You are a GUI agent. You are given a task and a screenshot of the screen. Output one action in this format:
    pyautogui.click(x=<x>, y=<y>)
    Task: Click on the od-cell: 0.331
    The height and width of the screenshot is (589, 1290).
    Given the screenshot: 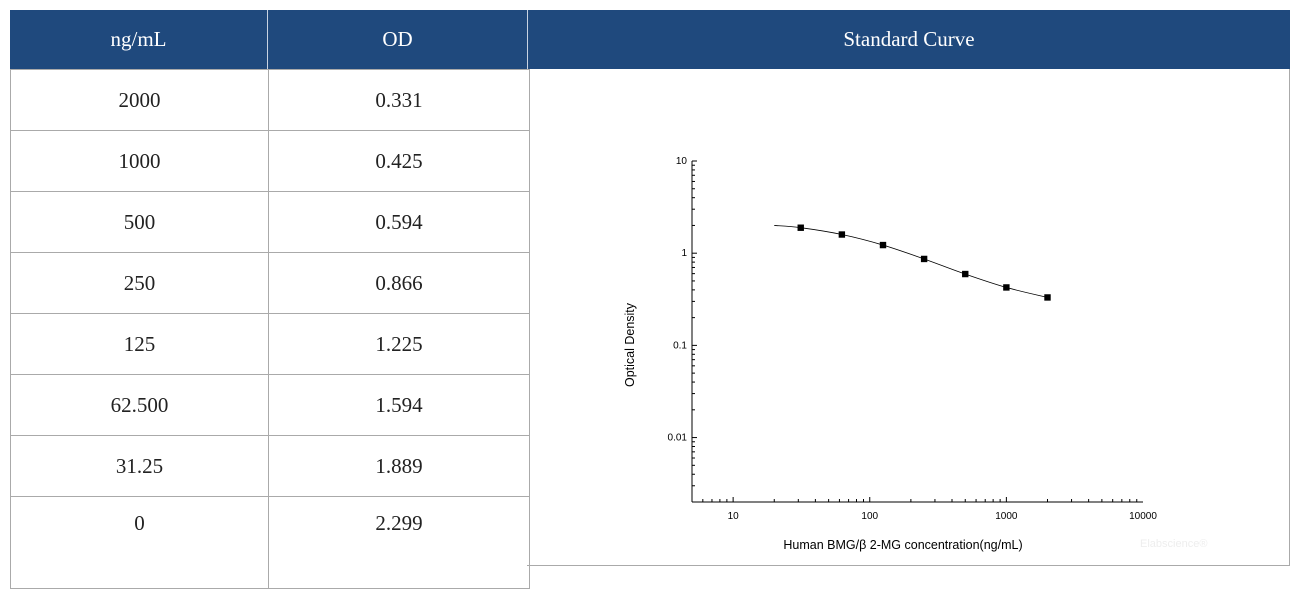 What is the action you would take?
    pyautogui.click(x=399, y=100)
    